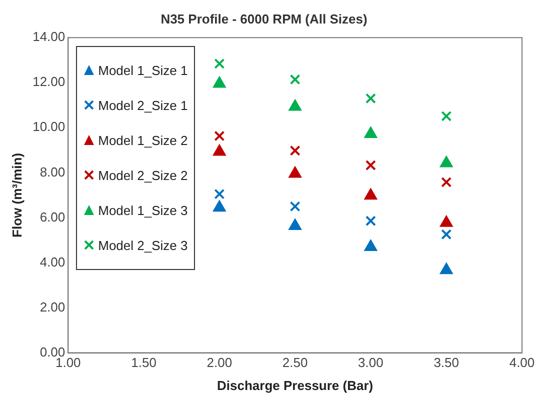 The width and height of the screenshot is (548, 402). Describe the element at coordinates (447, 362) in the screenshot. I see `x-tick-label: 3.50` at that location.